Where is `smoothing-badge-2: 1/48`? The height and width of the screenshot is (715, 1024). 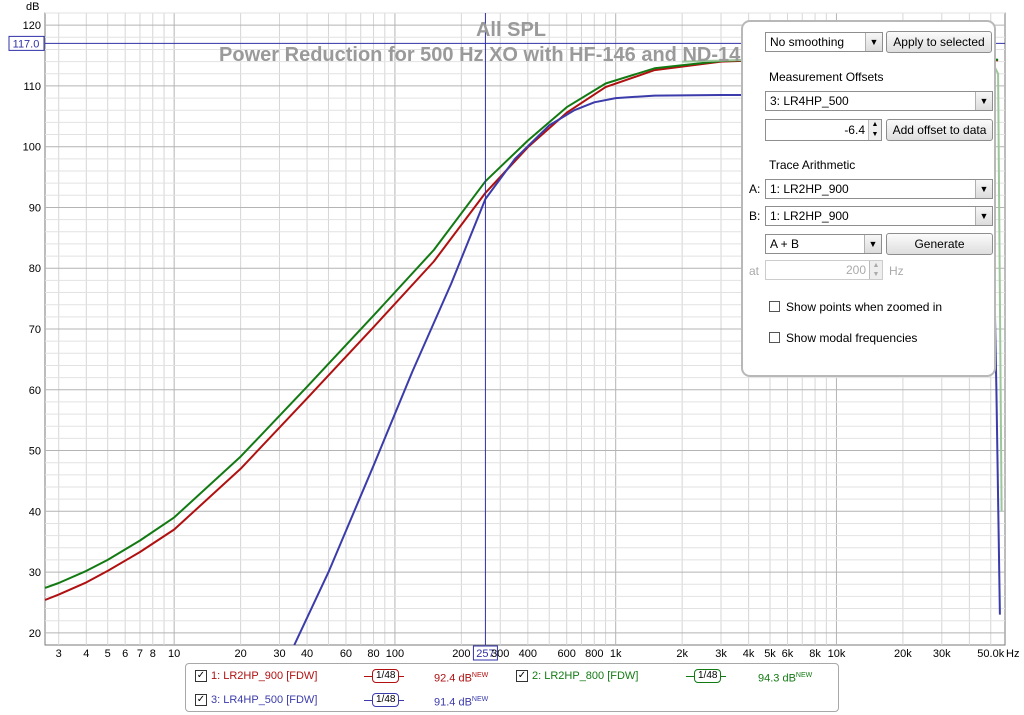 smoothing-badge-2: 1/48 is located at coordinates (708, 676).